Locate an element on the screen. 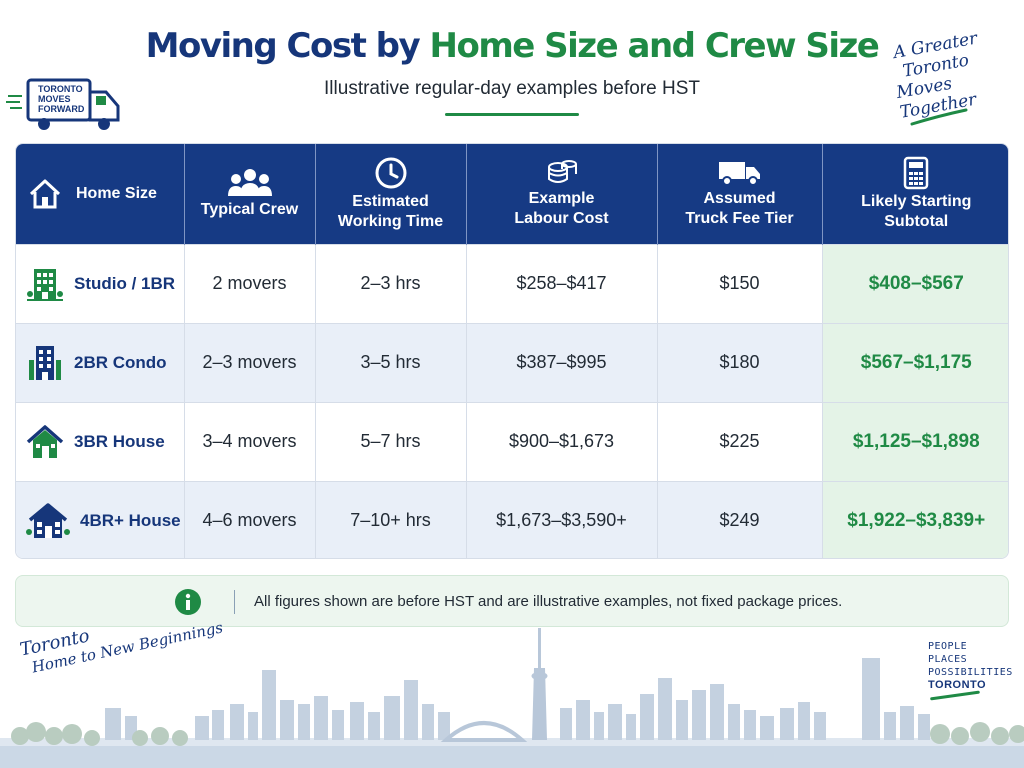 The width and height of the screenshot is (1024, 768). header-label-line1: Example is located at coordinates (561, 198).